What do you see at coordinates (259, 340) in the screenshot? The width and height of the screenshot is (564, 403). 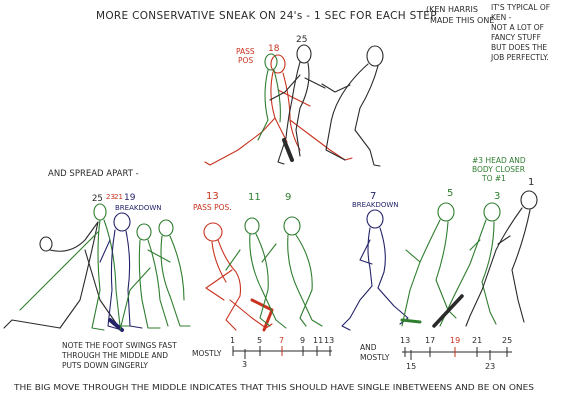 I see `timing-tick-label: 5` at bounding box center [259, 340].